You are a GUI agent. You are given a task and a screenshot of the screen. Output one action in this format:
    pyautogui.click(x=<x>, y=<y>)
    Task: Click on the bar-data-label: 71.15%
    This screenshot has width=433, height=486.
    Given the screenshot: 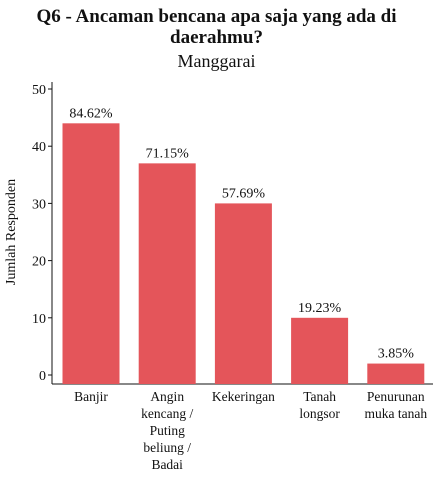 What is the action you would take?
    pyautogui.click(x=168, y=153)
    